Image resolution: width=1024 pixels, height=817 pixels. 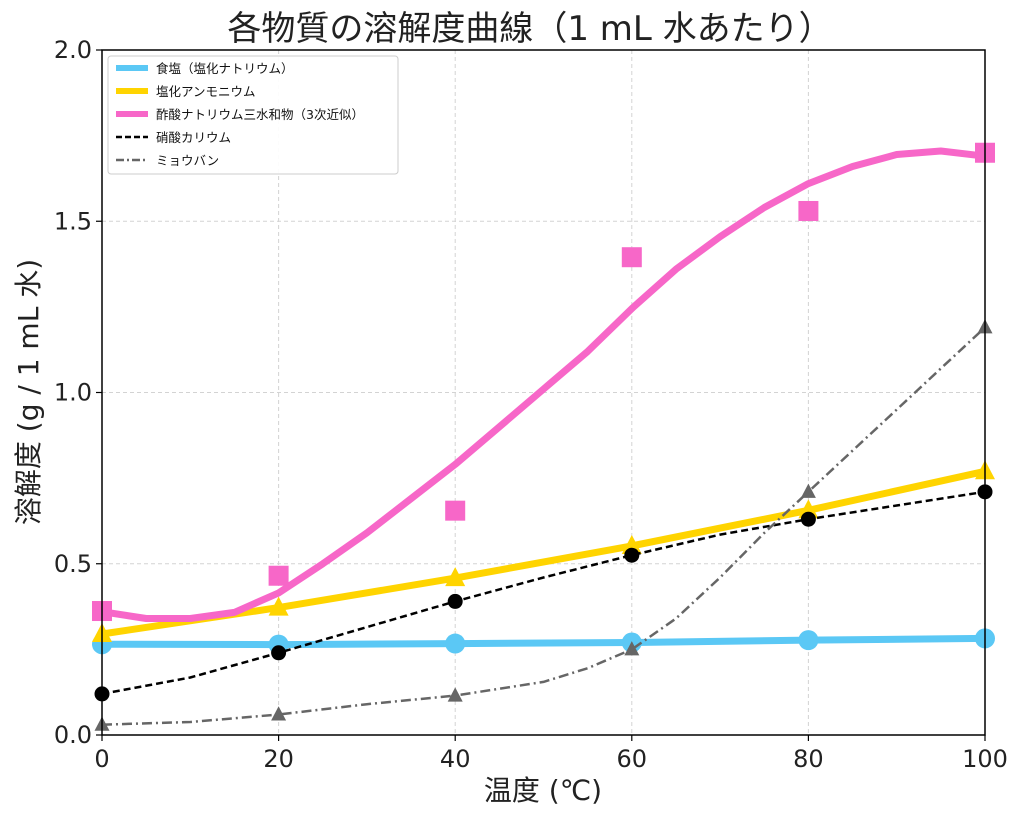 I want to click on x-tick-label: 40, so click(x=455, y=759).